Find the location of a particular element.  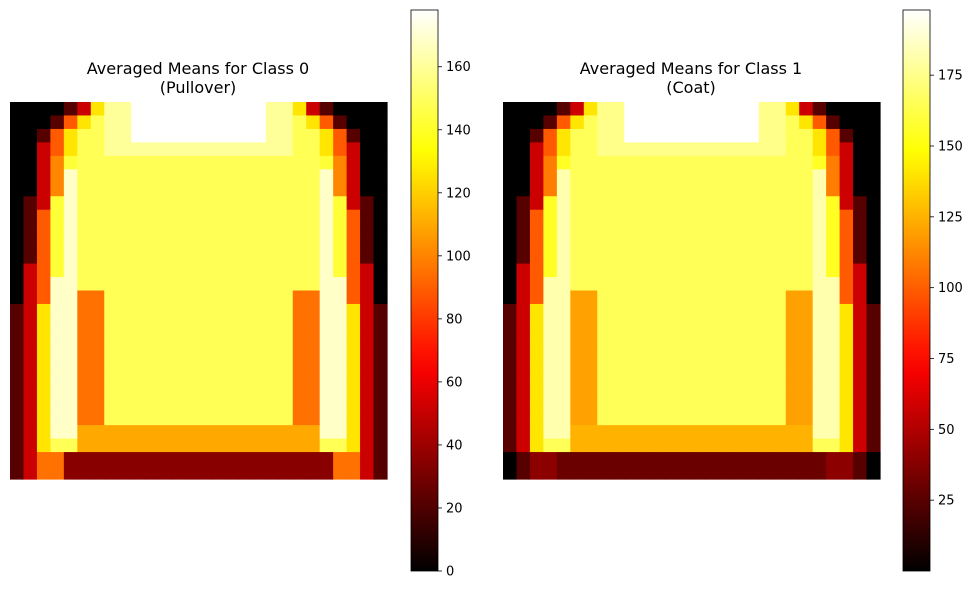

colorbar-tick-label: 60 is located at coordinates (454, 382).